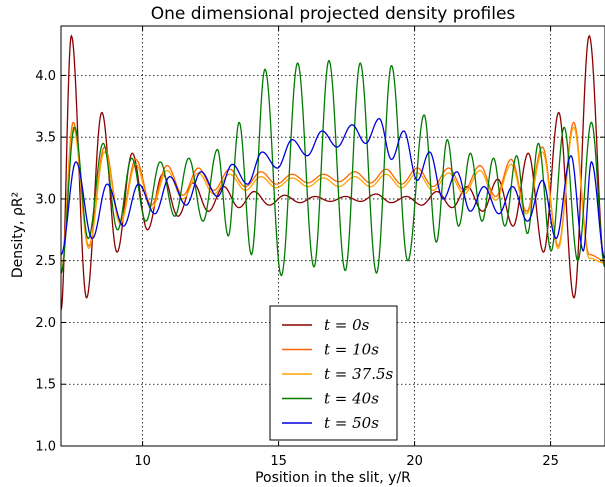 This screenshot has width=605, height=487. I want to click on y-tick-label: 3.5, so click(45, 138).